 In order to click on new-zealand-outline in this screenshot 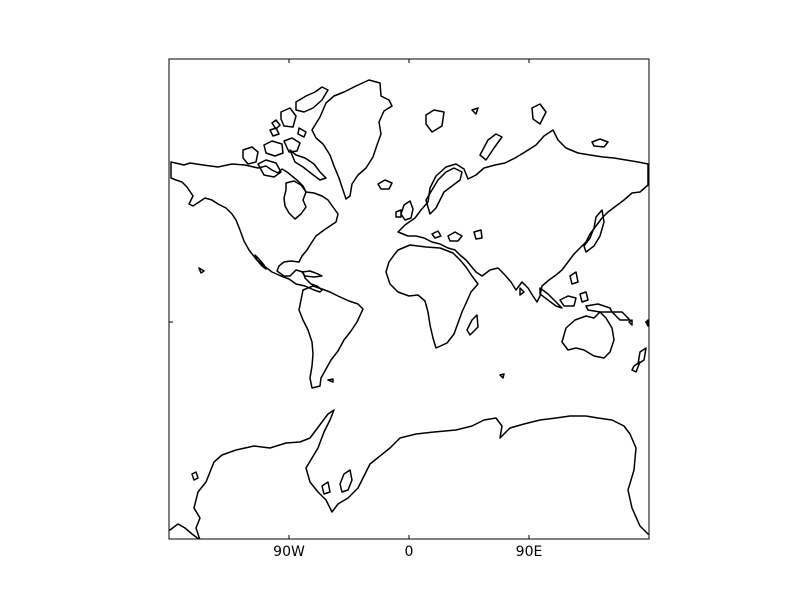, I will do `click(639, 360)`.